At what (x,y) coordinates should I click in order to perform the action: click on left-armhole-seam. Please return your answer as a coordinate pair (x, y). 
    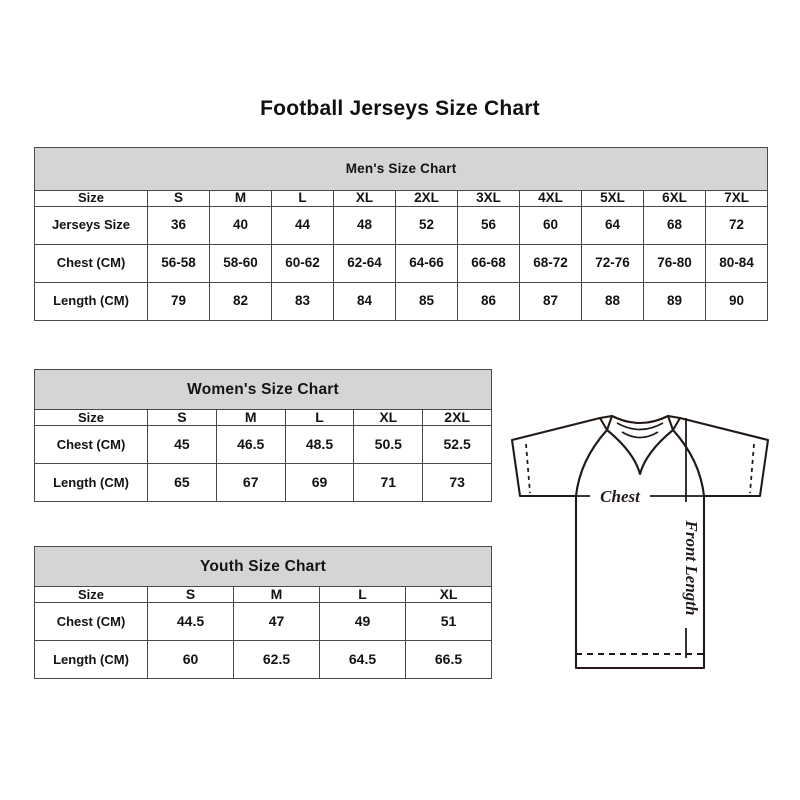
    Looking at the image, I should click on (591, 463).